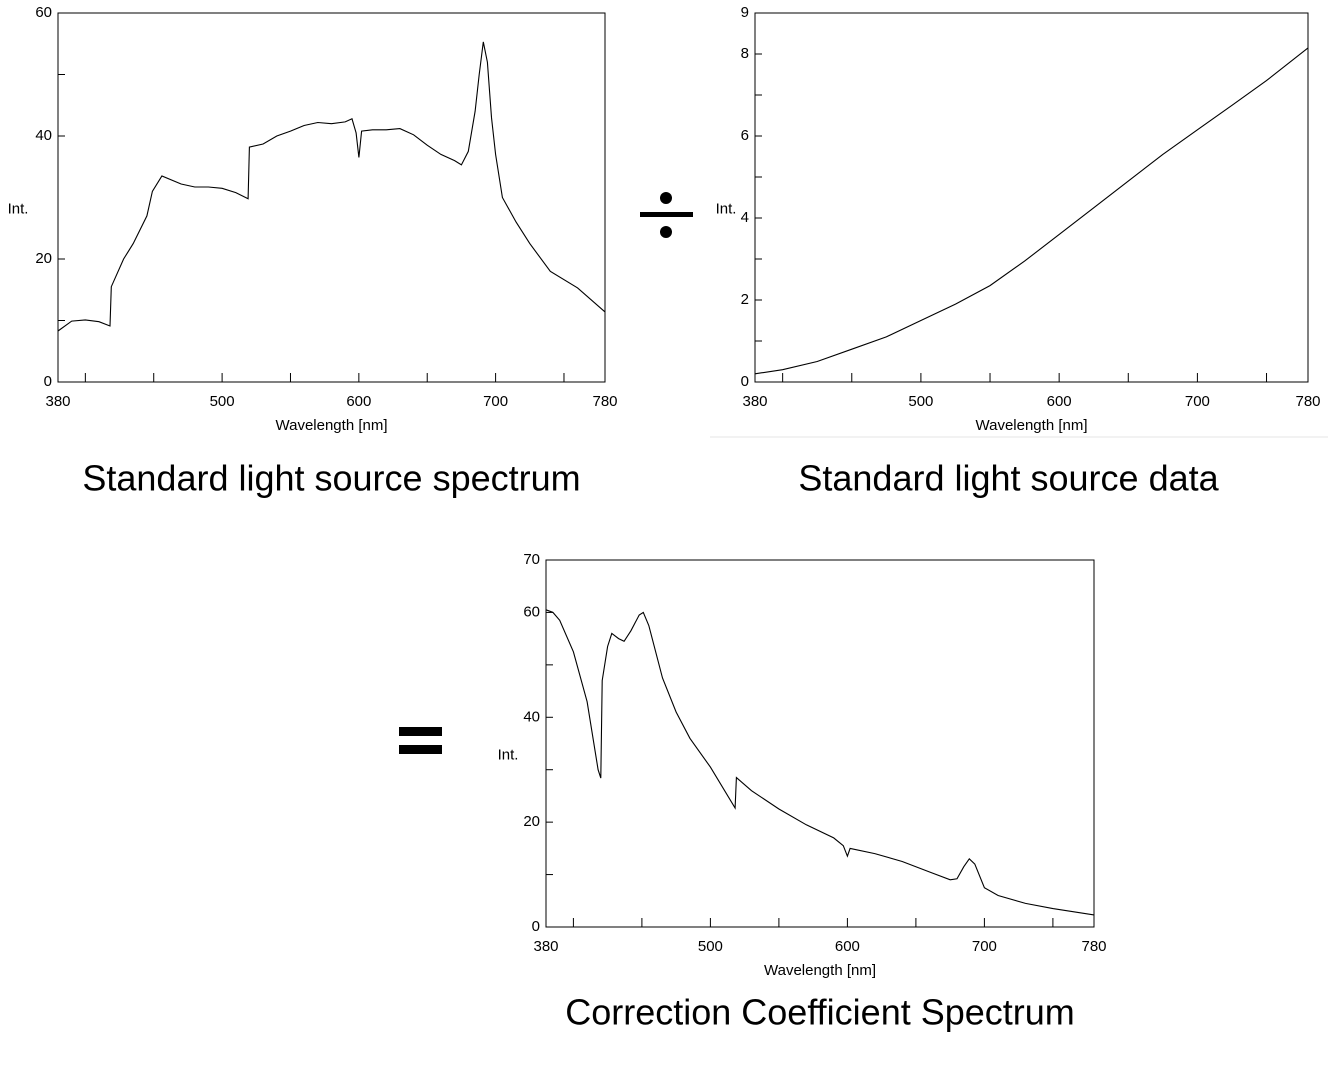 The width and height of the screenshot is (1328, 1065). What do you see at coordinates (531, 559) in the screenshot?
I see `y-tick-label: 70` at bounding box center [531, 559].